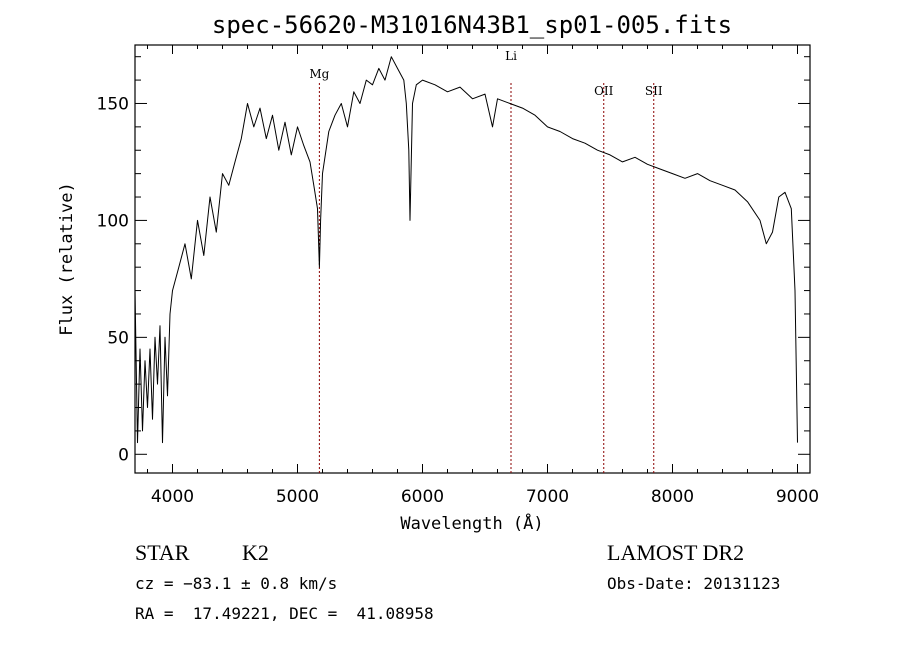 This screenshot has width=900, height=649. What do you see at coordinates (654, 91) in the screenshot?
I see `spectral-line-label: SII` at bounding box center [654, 91].